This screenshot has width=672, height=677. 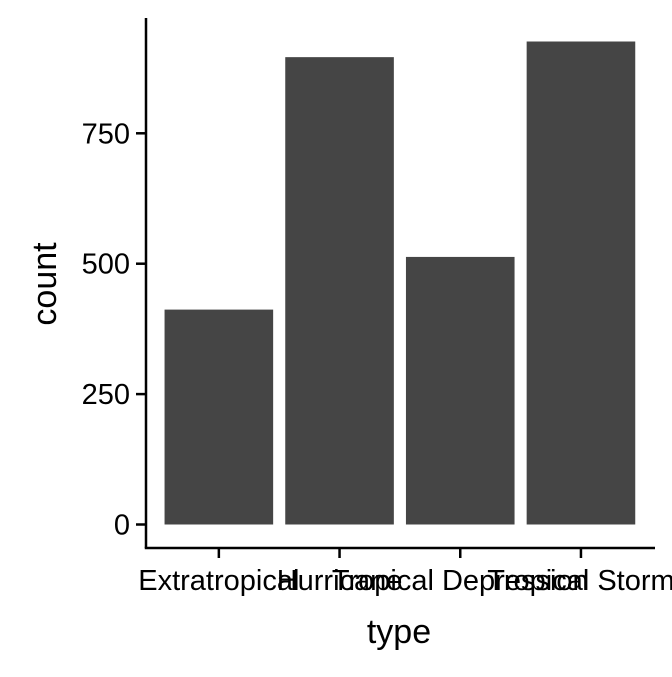 What do you see at coordinates (579, 581) in the screenshot?
I see `x-tick-label: Tropical Storm` at bounding box center [579, 581].